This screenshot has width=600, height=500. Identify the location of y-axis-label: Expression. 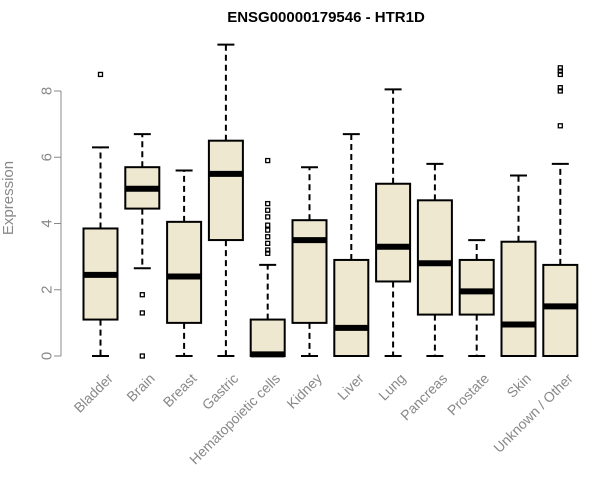
(8, 198).